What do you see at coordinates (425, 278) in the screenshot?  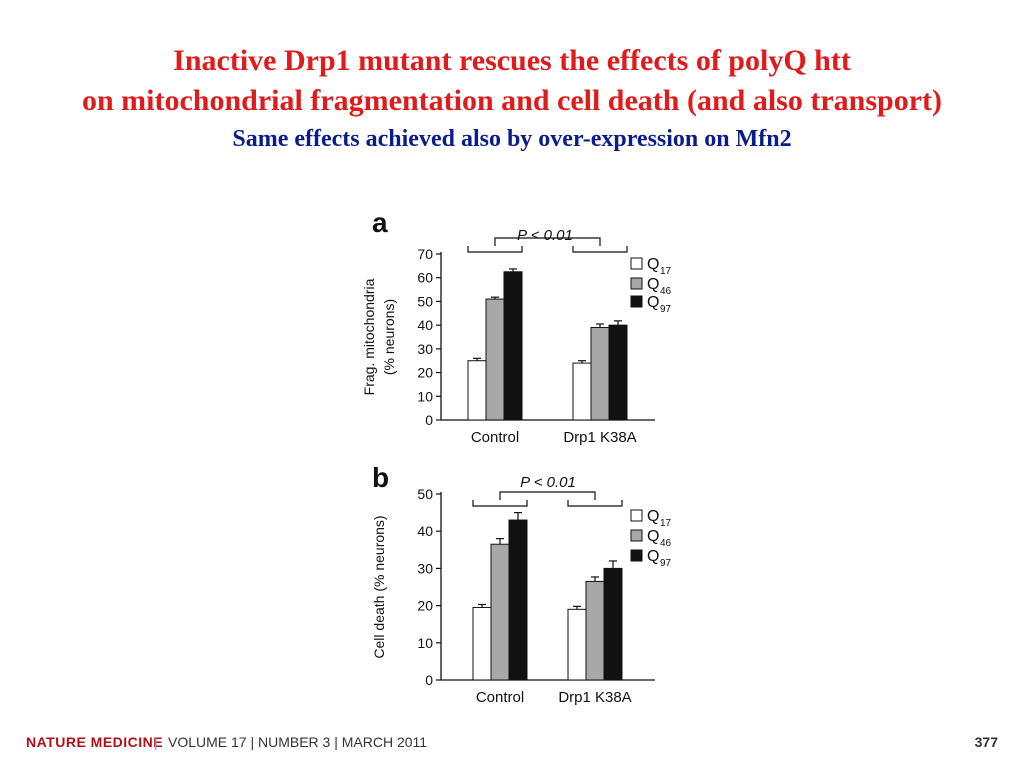 I see `y-tick-label-a: 60` at bounding box center [425, 278].